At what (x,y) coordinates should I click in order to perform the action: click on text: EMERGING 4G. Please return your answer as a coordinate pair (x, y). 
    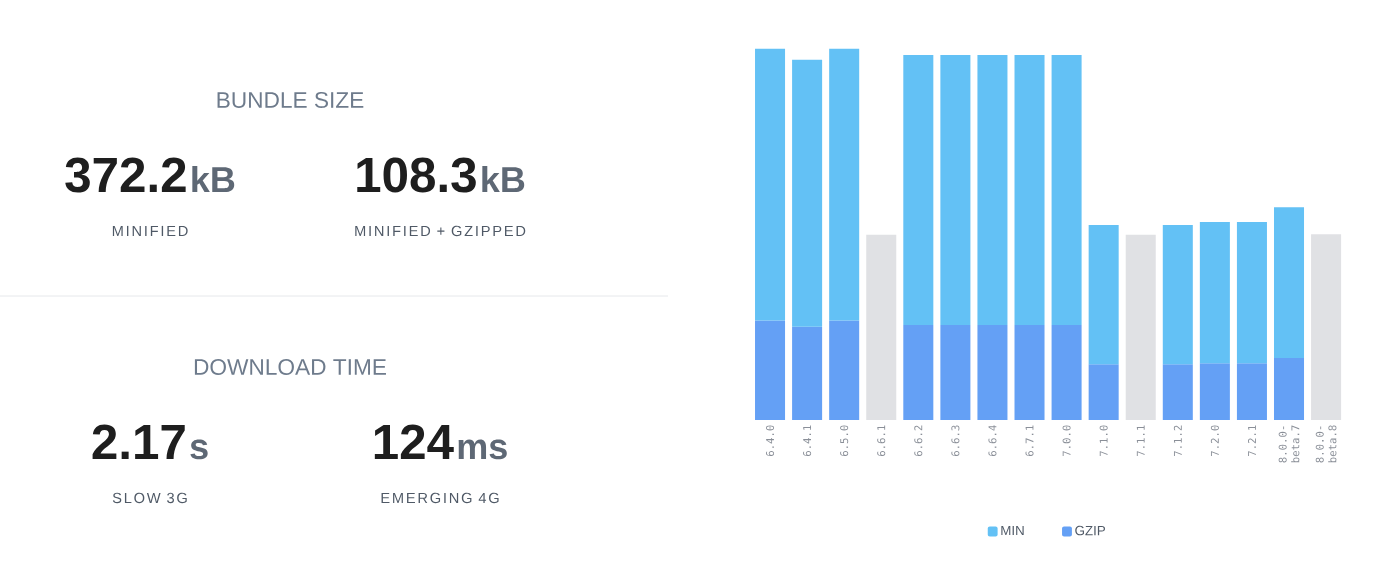
    Looking at the image, I should click on (440, 498).